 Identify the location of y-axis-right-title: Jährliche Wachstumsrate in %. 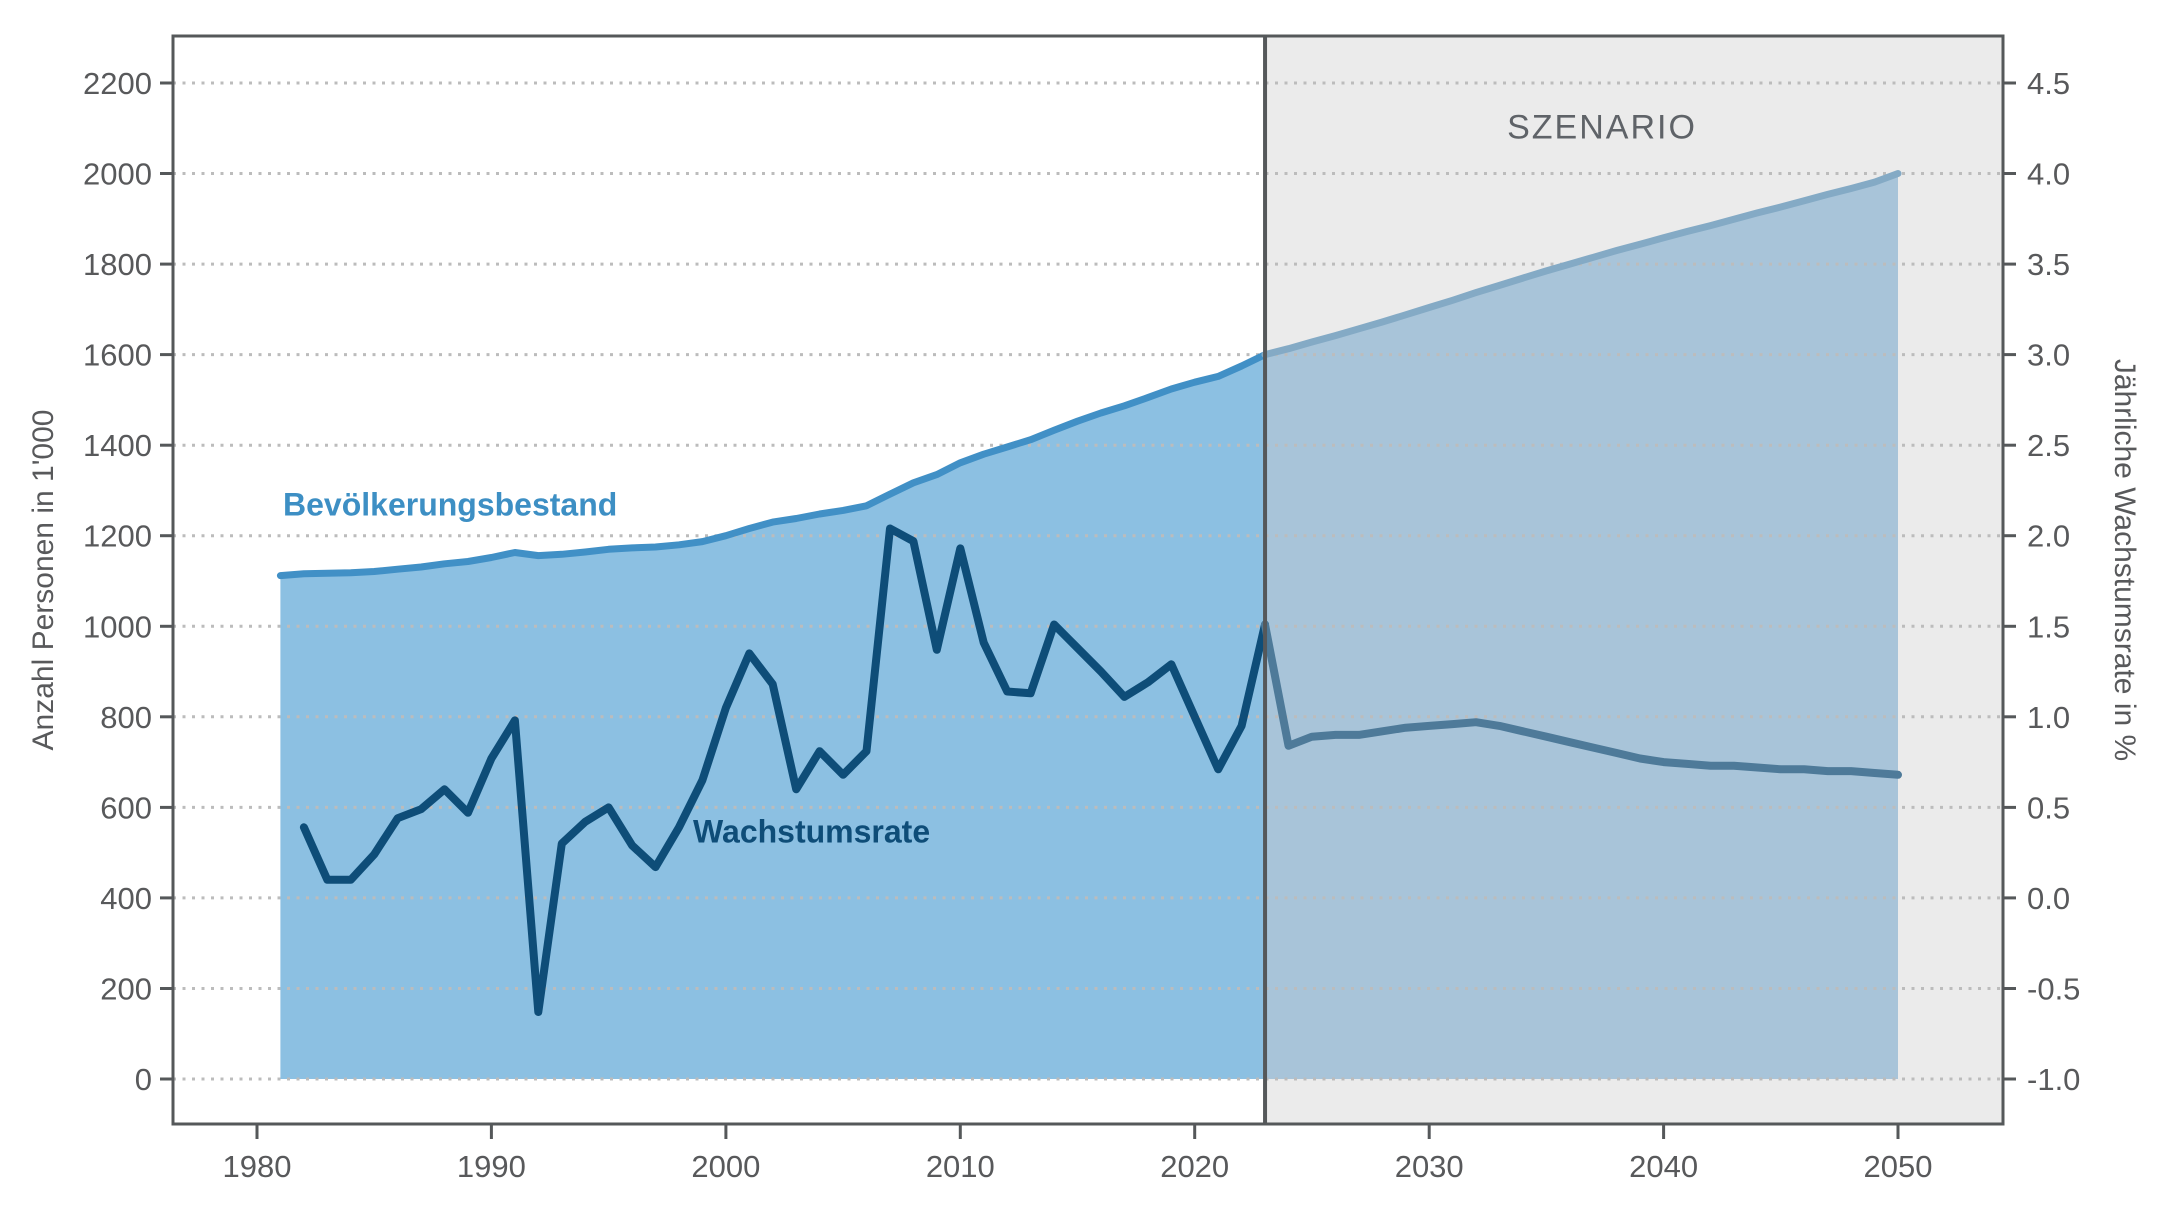
(2124, 560).